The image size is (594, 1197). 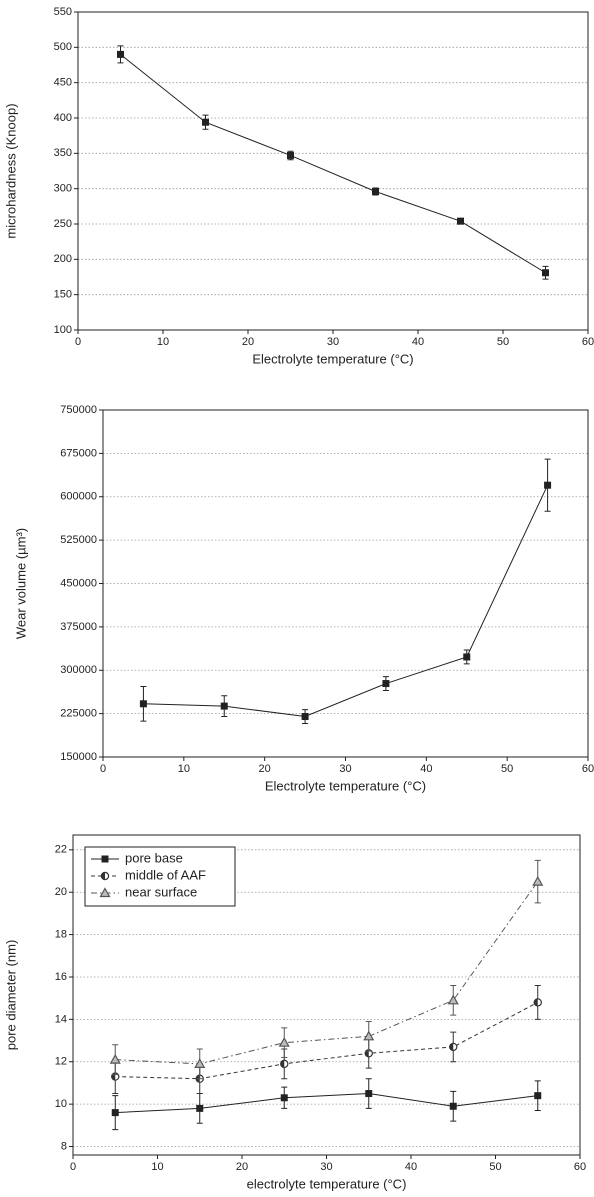 What do you see at coordinates (63, 259) in the screenshot?
I see `y-tick-label: 200` at bounding box center [63, 259].